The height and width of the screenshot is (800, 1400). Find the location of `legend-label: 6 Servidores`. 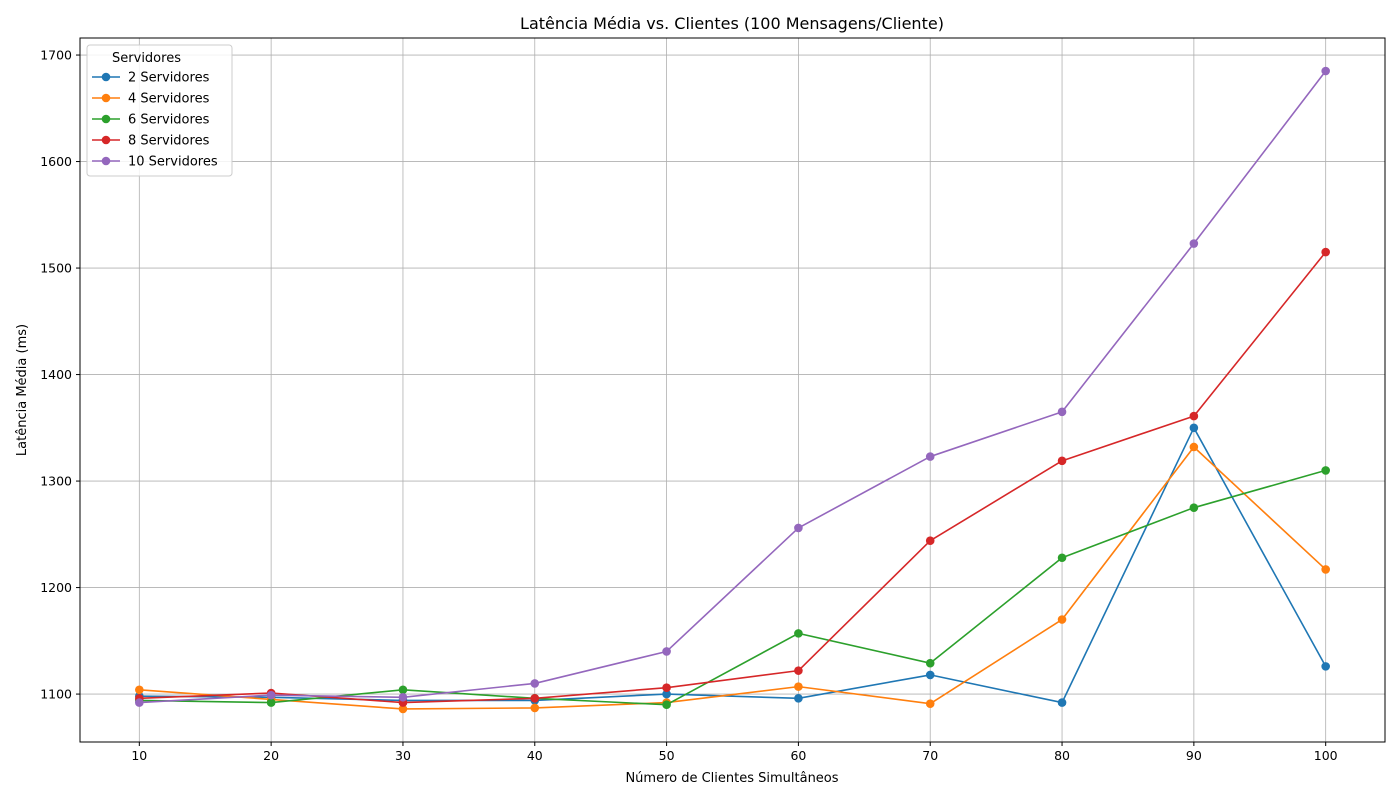

legend-label: 6 Servidores is located at coordinates (169, 120).